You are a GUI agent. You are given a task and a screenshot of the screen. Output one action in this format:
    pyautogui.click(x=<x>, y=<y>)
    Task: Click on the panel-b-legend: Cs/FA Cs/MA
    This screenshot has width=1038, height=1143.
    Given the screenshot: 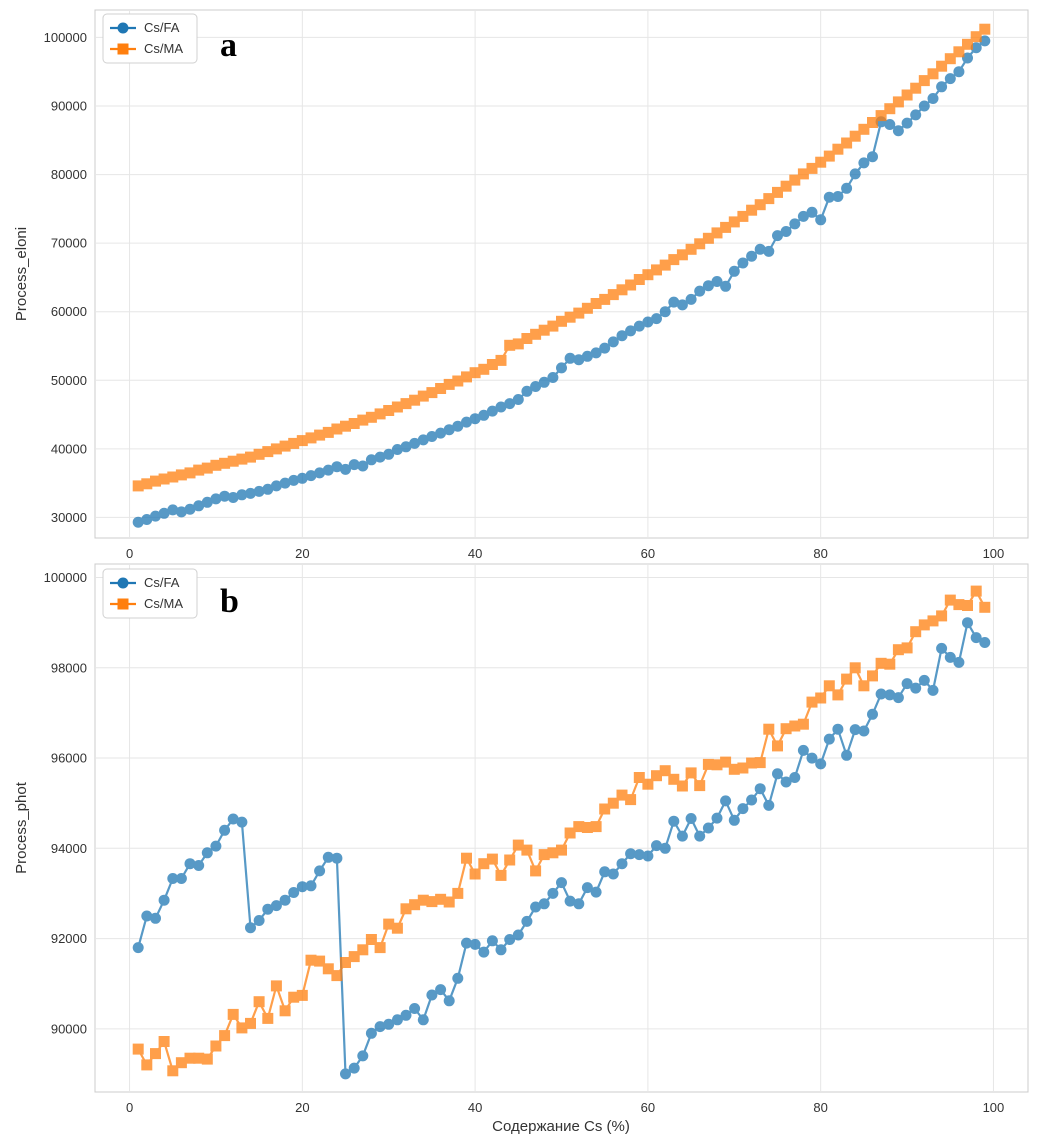 What is the action you would take?
    pyautogui.click(x=150, y=593)
    